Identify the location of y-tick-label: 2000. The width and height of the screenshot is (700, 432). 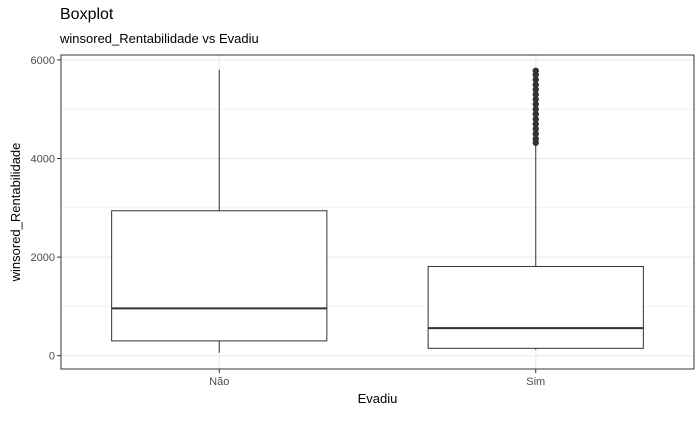
(43, 258).